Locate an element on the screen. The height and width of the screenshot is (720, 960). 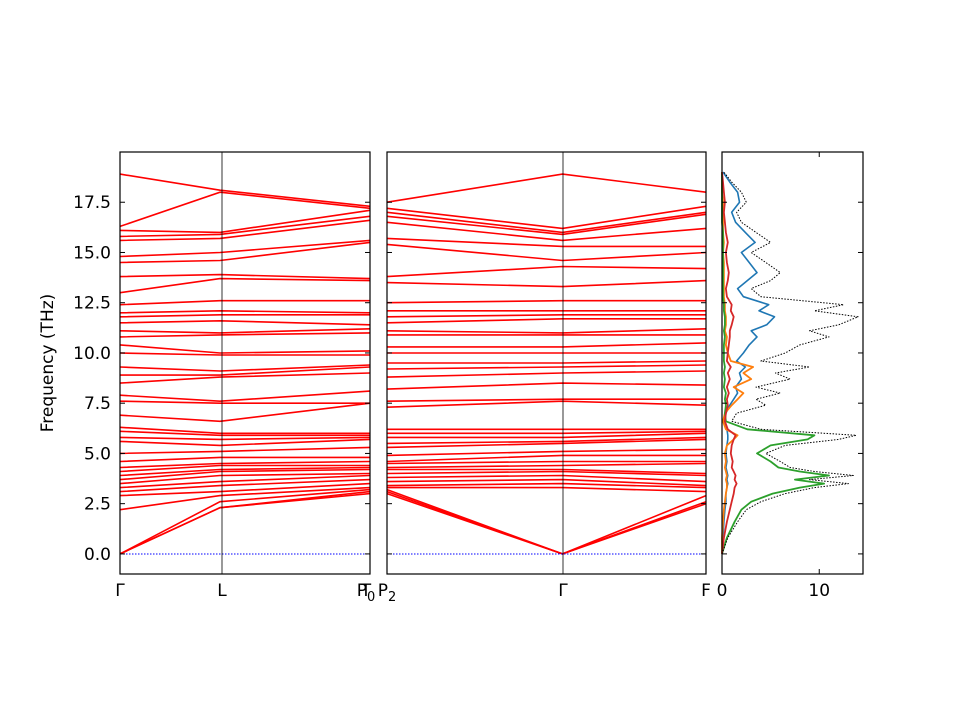
y-tick-label-1: 2.5 is located at coordinates (97, 505).